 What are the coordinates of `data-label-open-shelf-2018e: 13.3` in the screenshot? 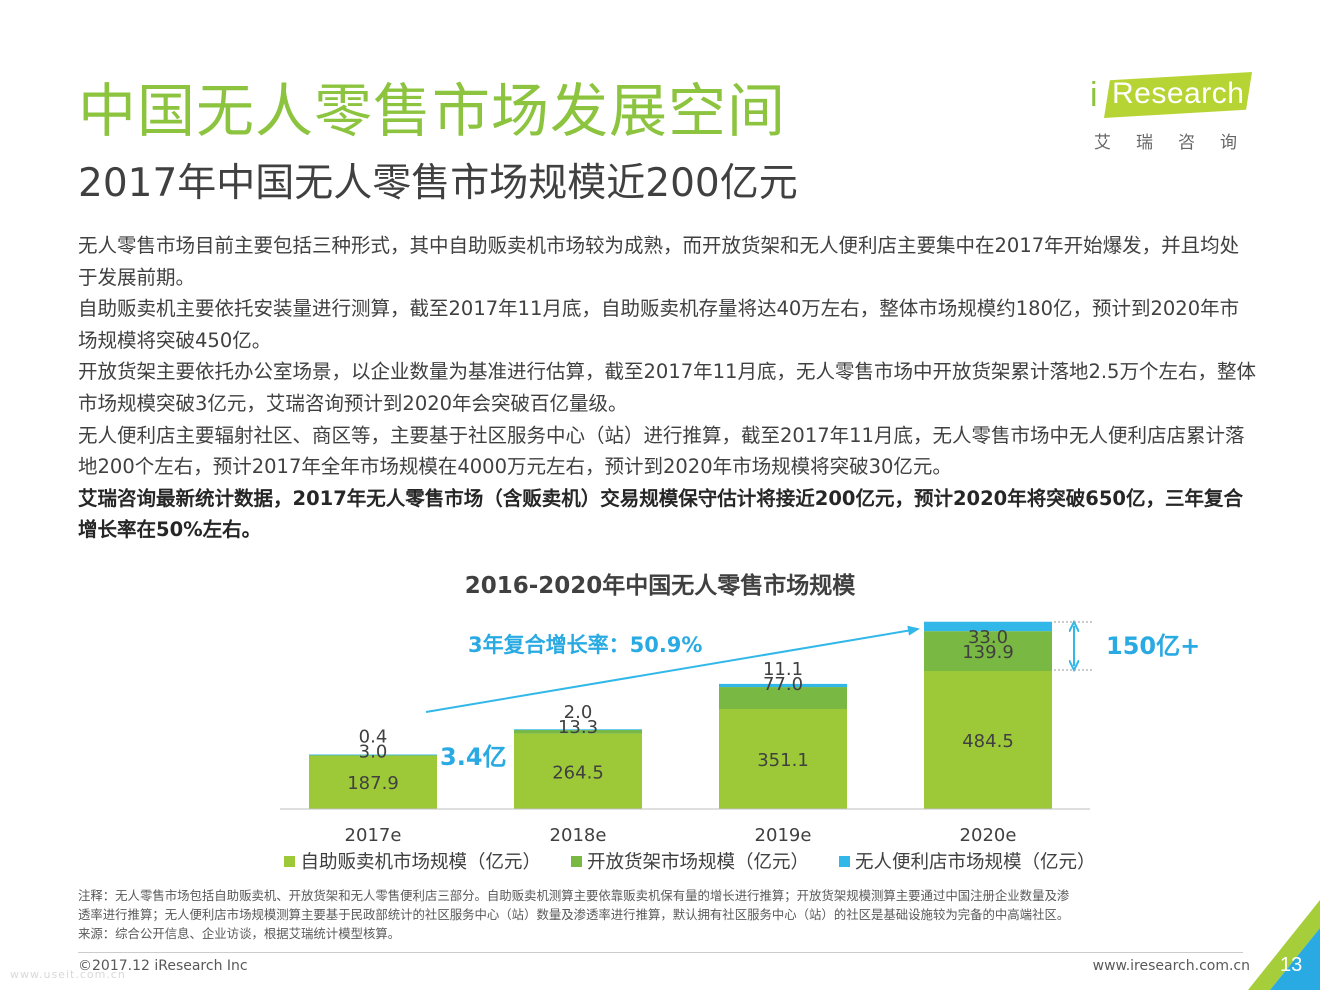 It's located at (578, 727).